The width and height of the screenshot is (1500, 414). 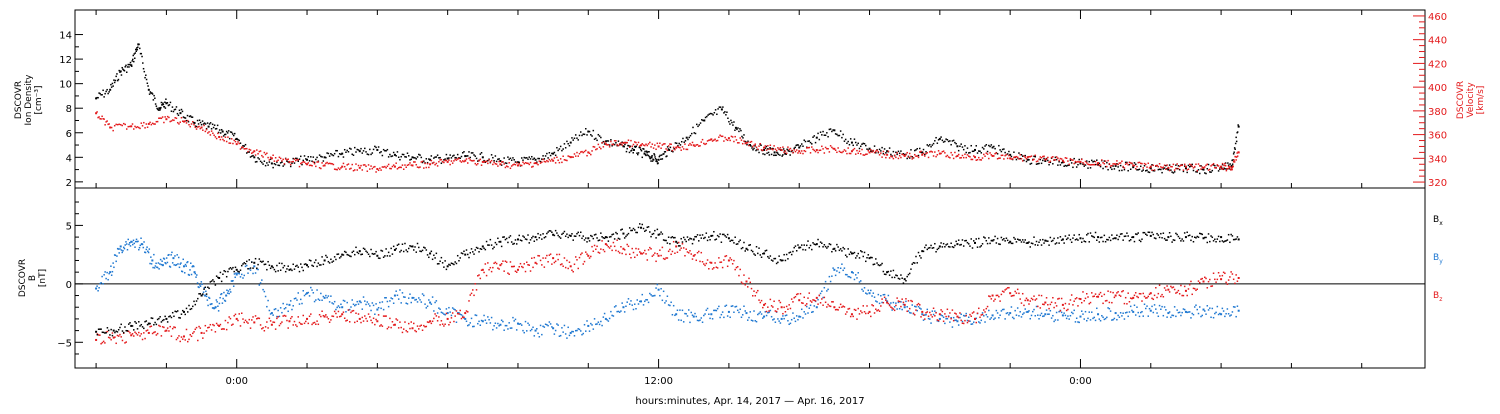 What do you see at coordinates (69, 226) in the screenshot?
I see `bottom-left-tick-label: 5` at bounding box center [69, 226].